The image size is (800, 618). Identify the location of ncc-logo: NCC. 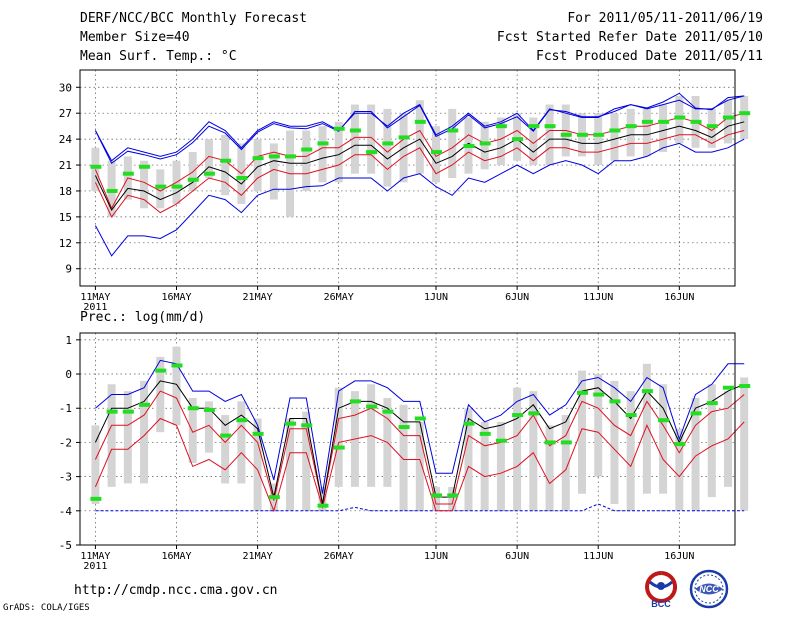
(709, 589).